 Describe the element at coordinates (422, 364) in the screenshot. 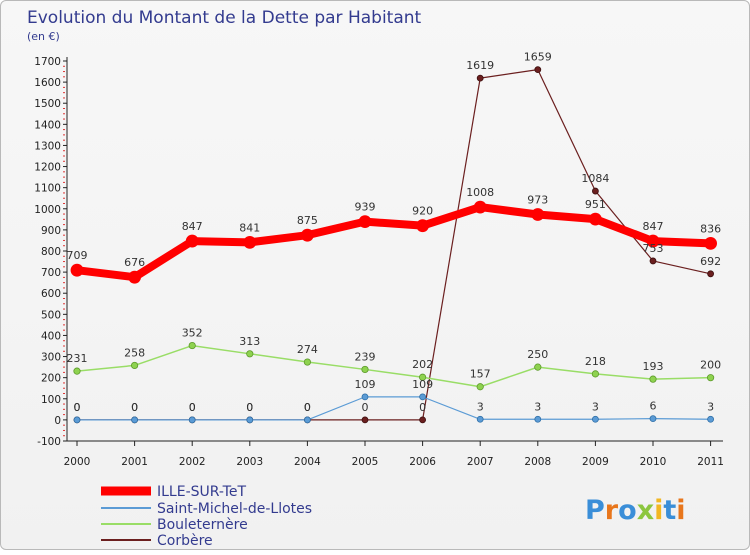

I see `data-label: 202` at that location.